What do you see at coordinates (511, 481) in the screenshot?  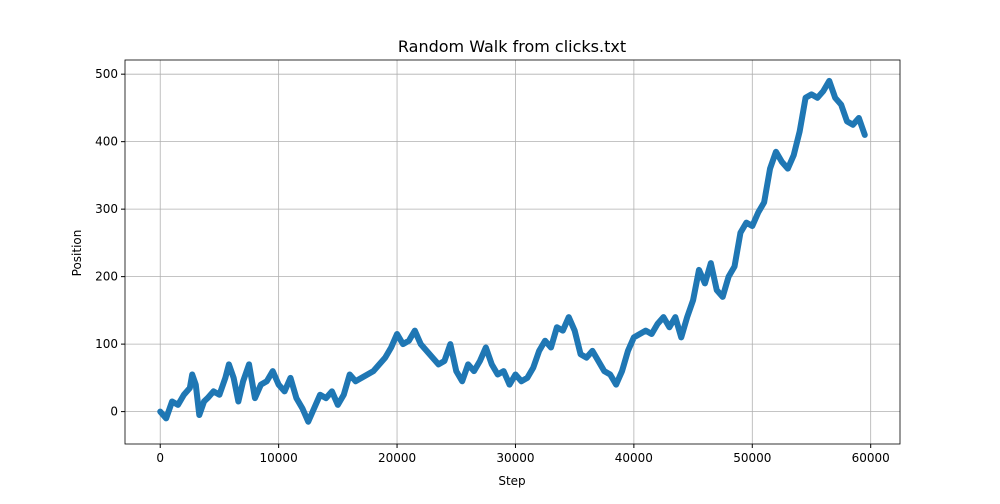 I see `x-axis-label: Step` at bounding box center [511, 481].